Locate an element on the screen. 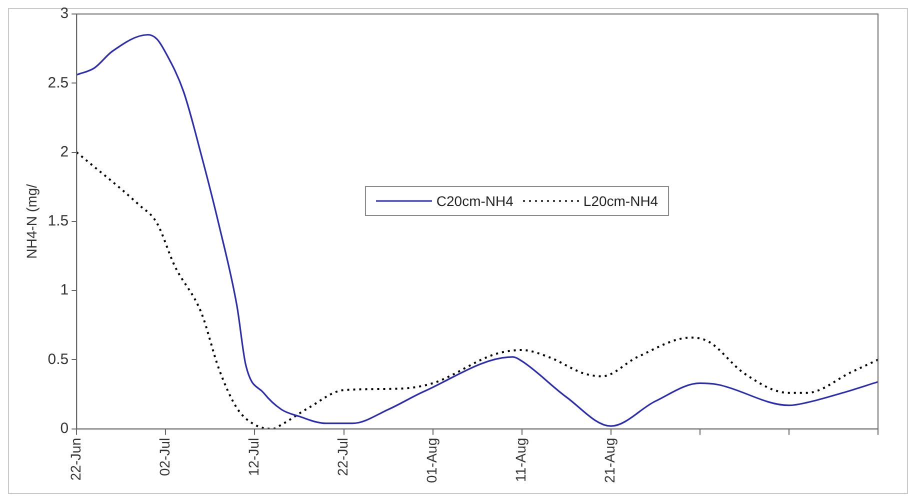 The image size is (914, 500). x-tick-label: 01-Aug is located at coordinates (432, 461).